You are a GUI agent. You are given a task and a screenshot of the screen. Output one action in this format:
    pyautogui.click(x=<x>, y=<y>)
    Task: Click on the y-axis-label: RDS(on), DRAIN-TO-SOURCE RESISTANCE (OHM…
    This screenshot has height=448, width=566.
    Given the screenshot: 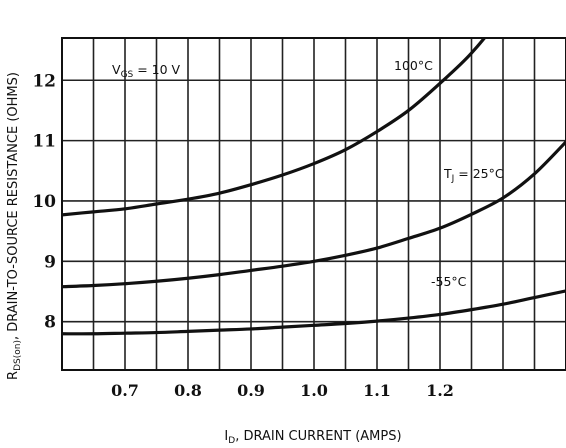 What is the action you would take?
    pyautogui.click(x=14, y=226)
    